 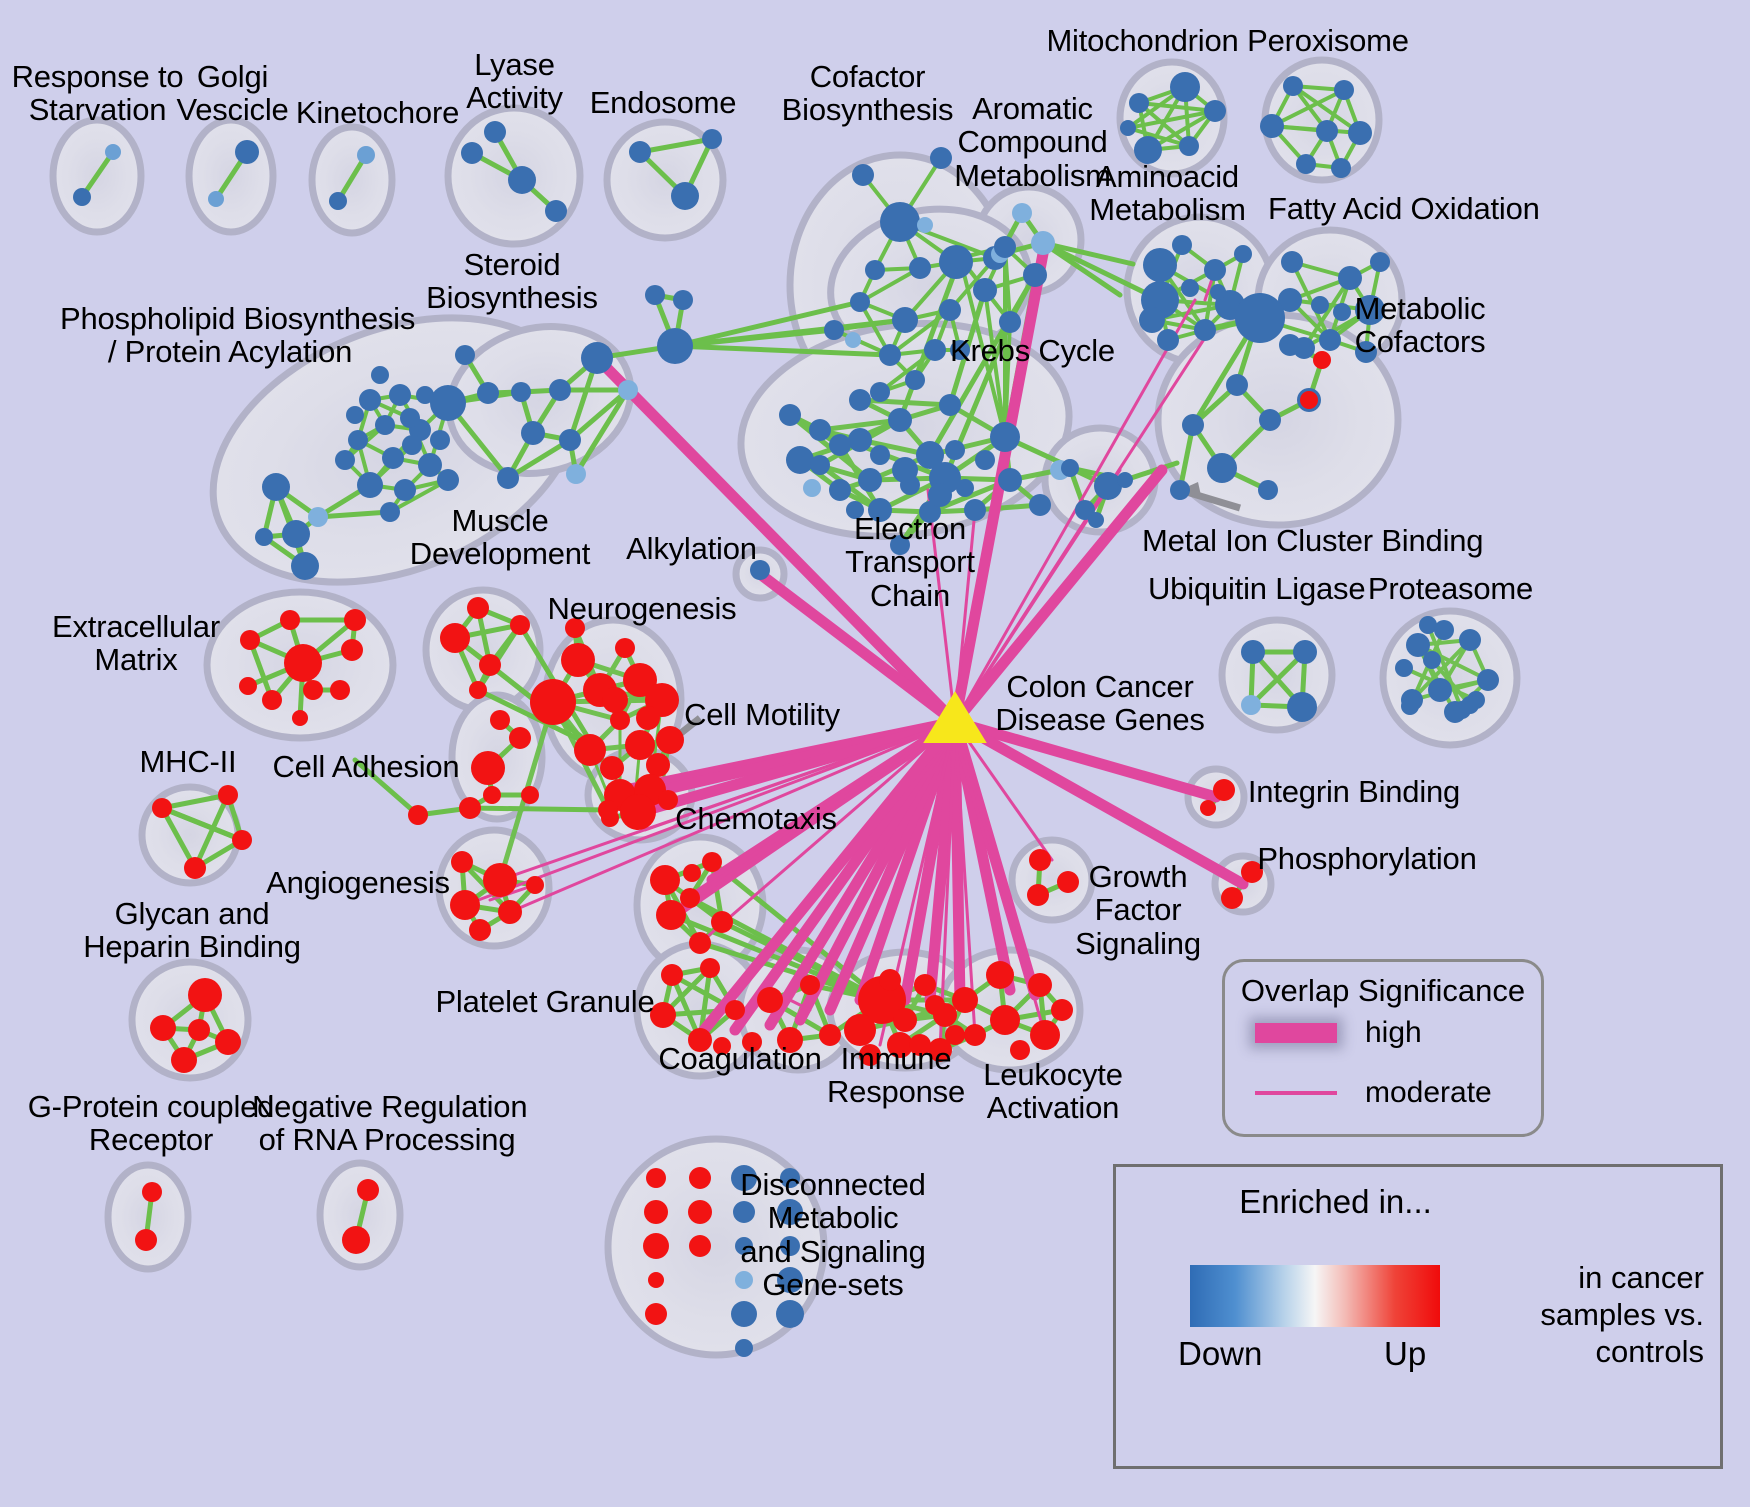 I want to click on cluster-label-mitochondrion: Mitochondrion, so click(x=1142, y=40).